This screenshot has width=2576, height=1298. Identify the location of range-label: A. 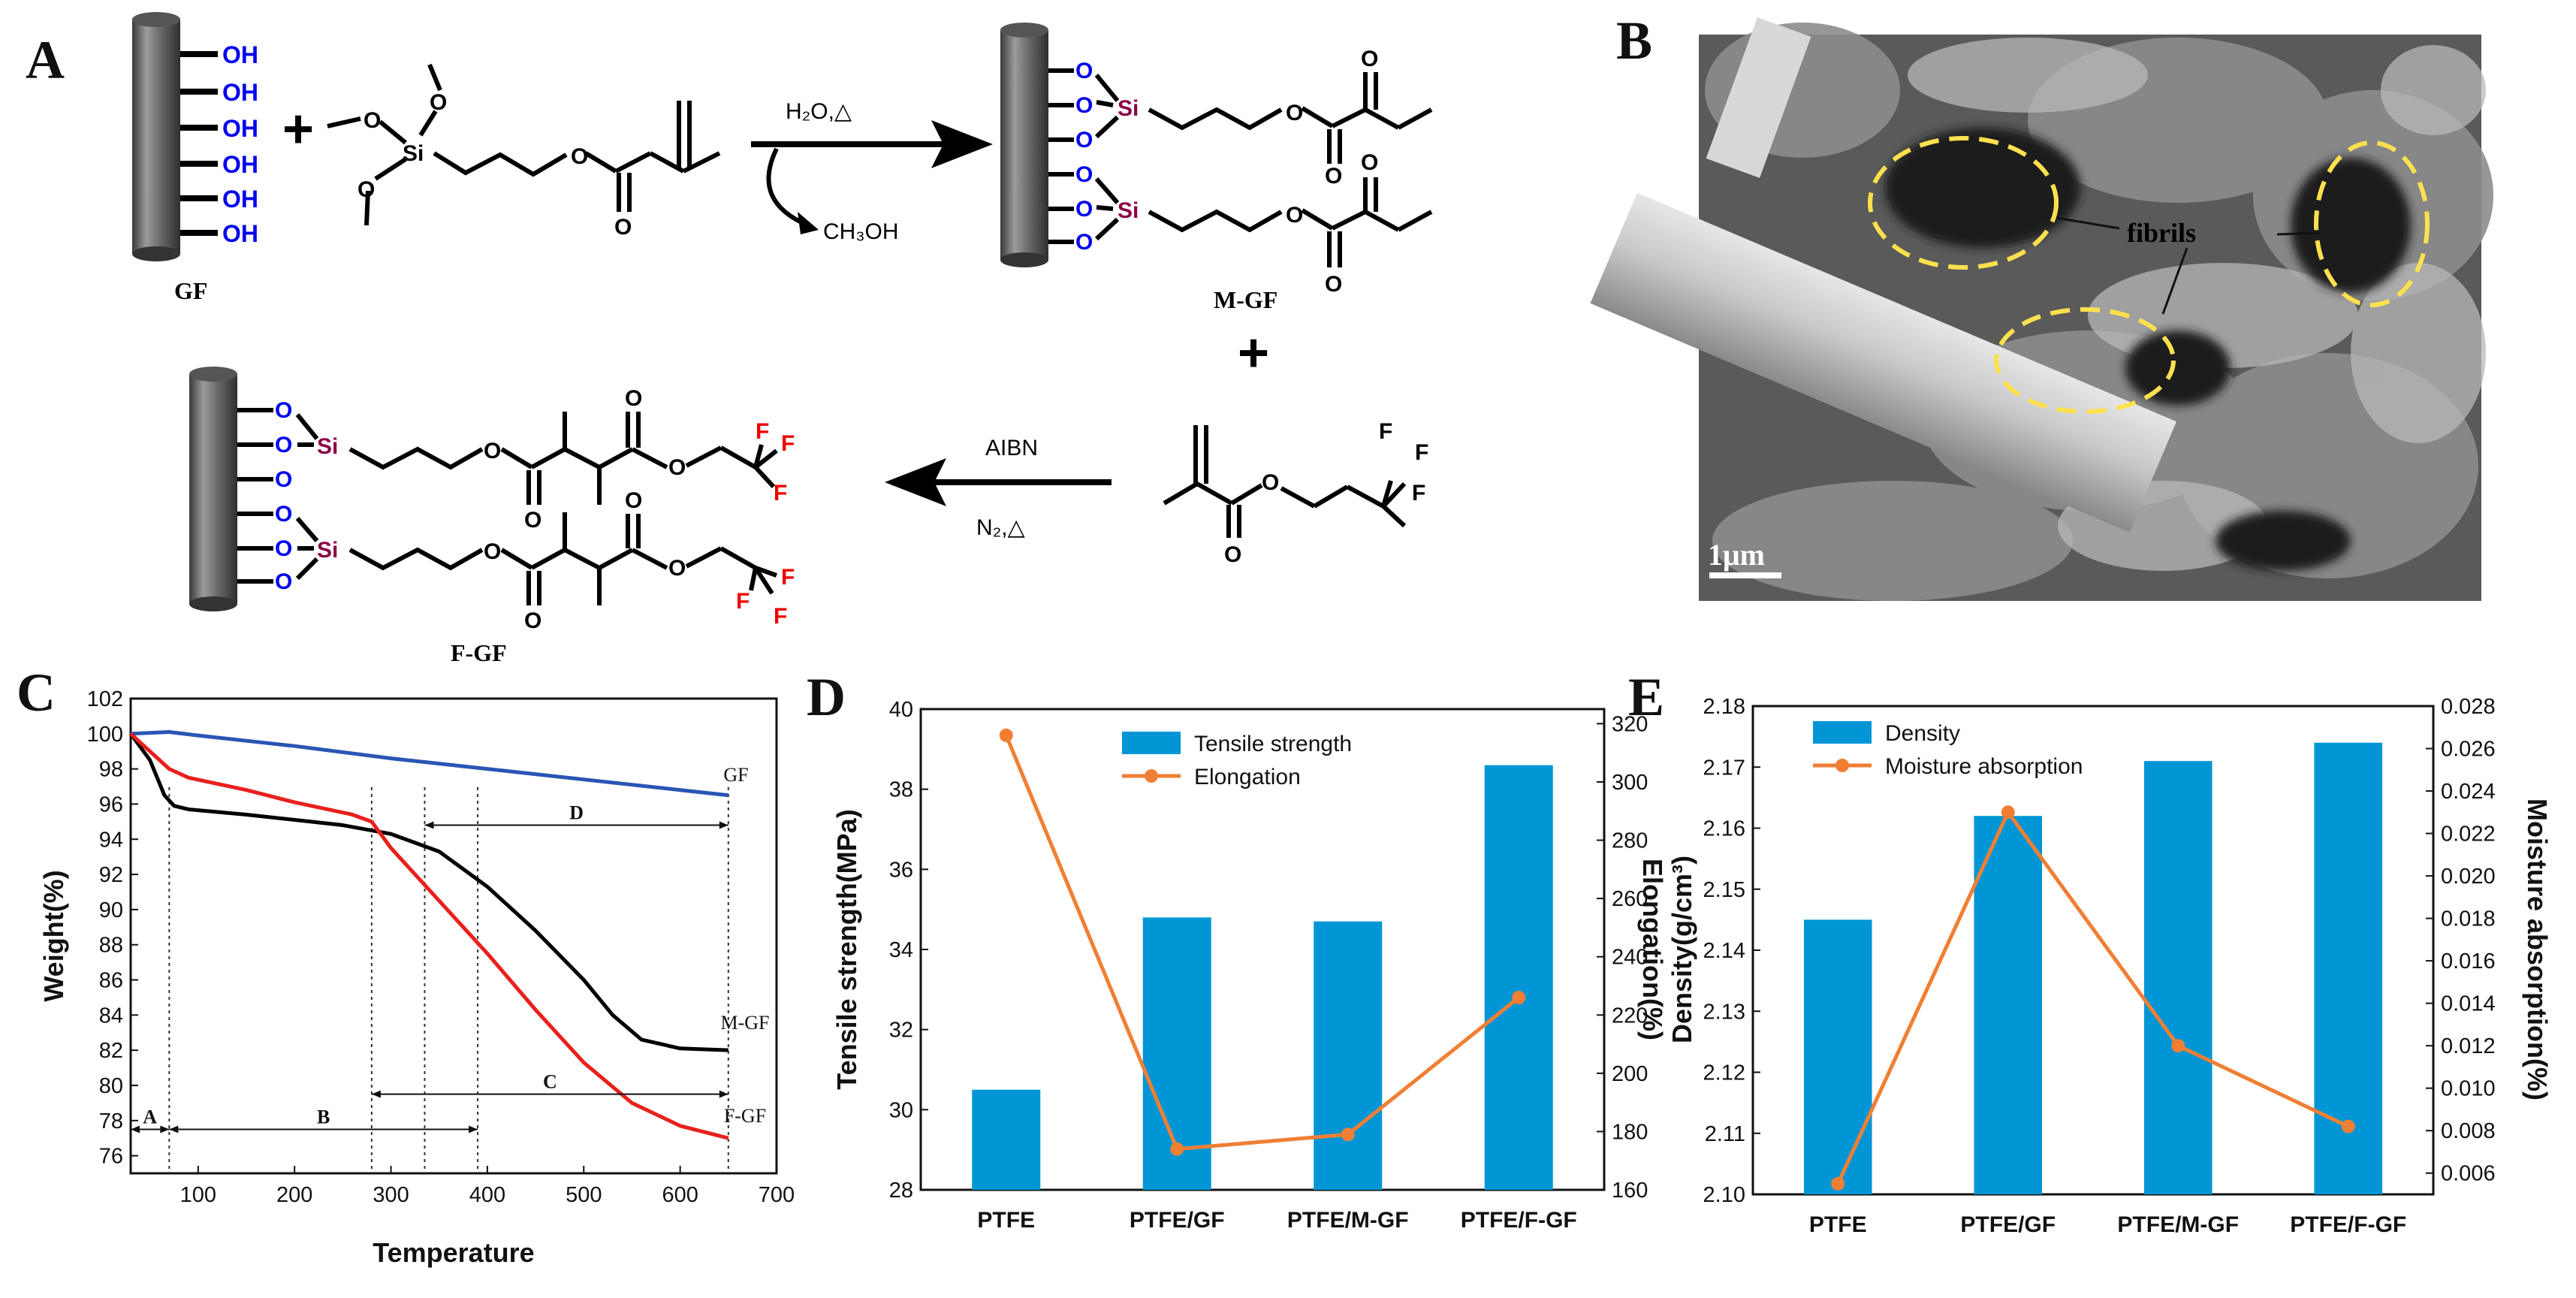
(150, 1116).